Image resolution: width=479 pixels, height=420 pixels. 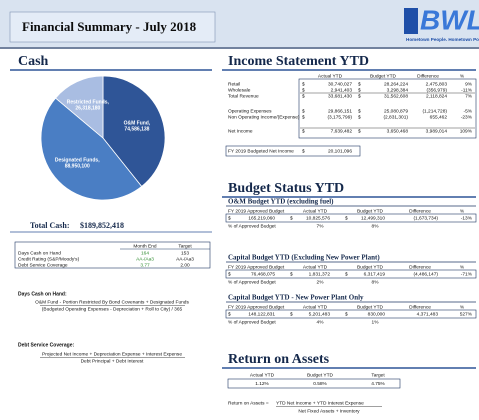 What do you see at coordinates (49, 259) in the screenshot?
I see `row-label: Credit Rating (S&P/Moody's)` at bounding box center [49, 259].